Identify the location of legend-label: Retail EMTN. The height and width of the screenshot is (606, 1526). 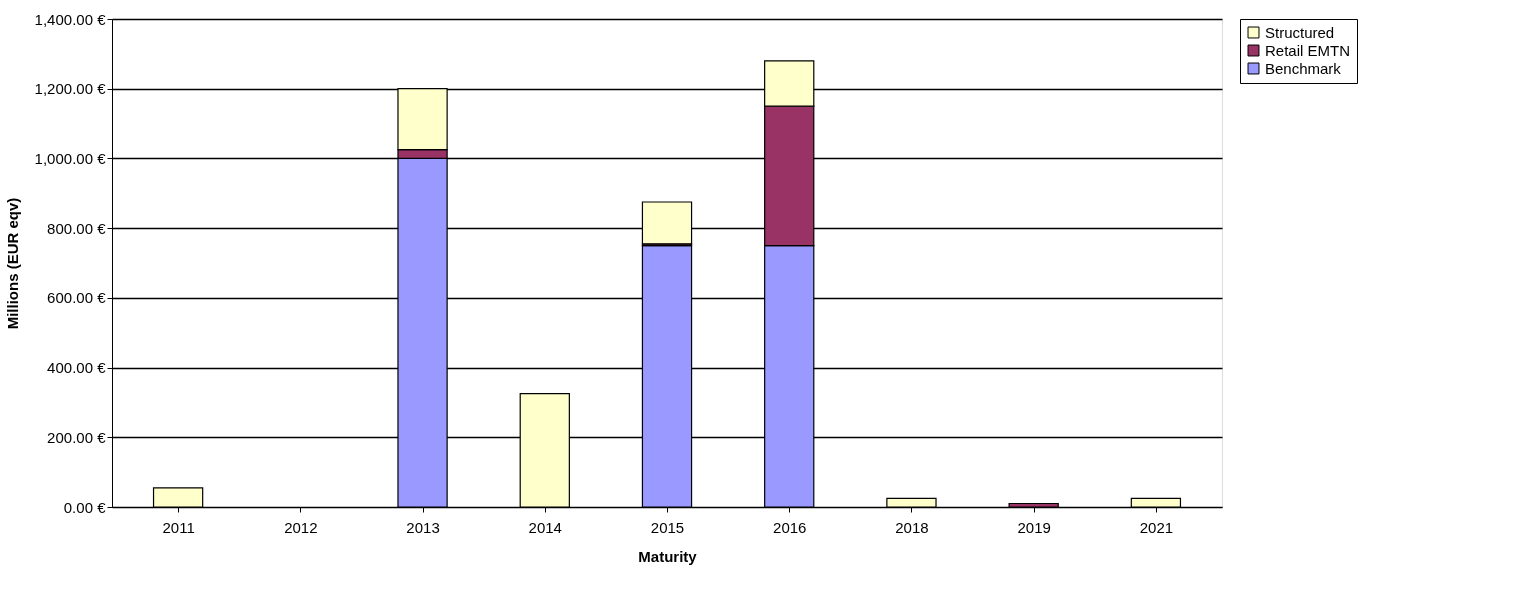
(1308, 50).